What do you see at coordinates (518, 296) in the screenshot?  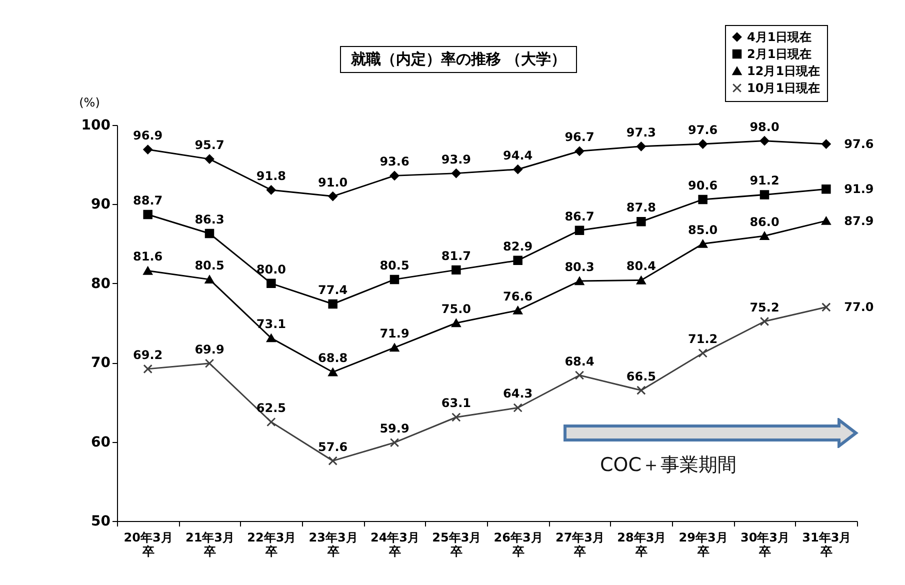 I see `data-label: 76.6` at bounding box center [518, 296].